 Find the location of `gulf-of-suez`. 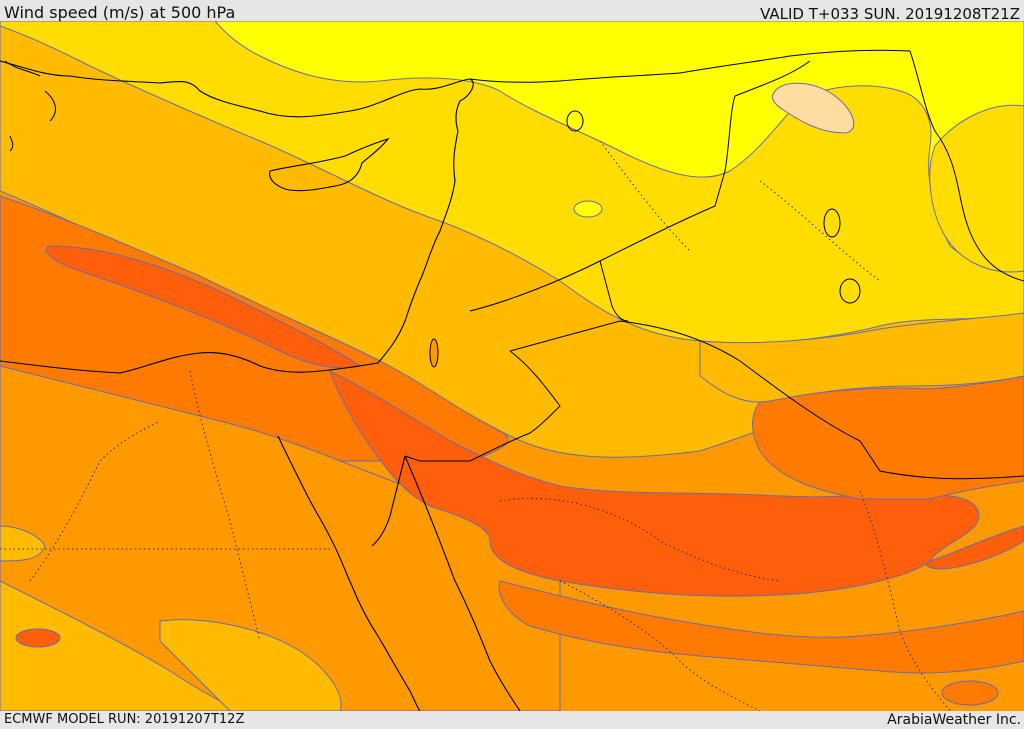

gulf-of-suez is located at coordinates (349, 573).